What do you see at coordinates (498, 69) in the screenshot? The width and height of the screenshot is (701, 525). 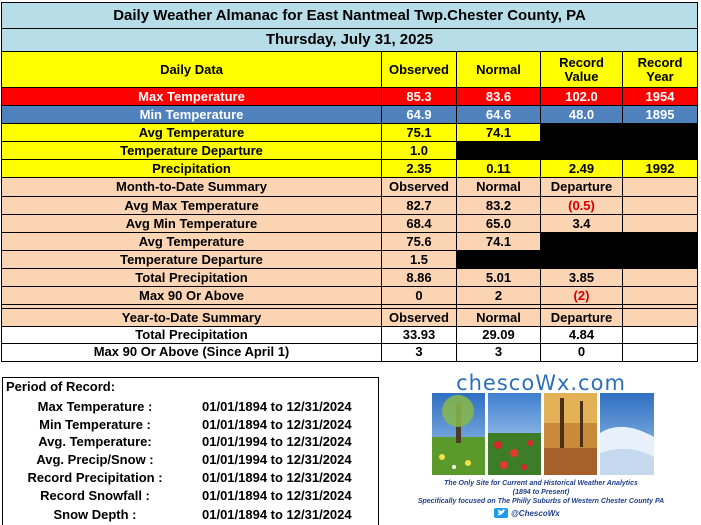 I see `daily-header-normal: Normal` at bounding box center [498, 69].